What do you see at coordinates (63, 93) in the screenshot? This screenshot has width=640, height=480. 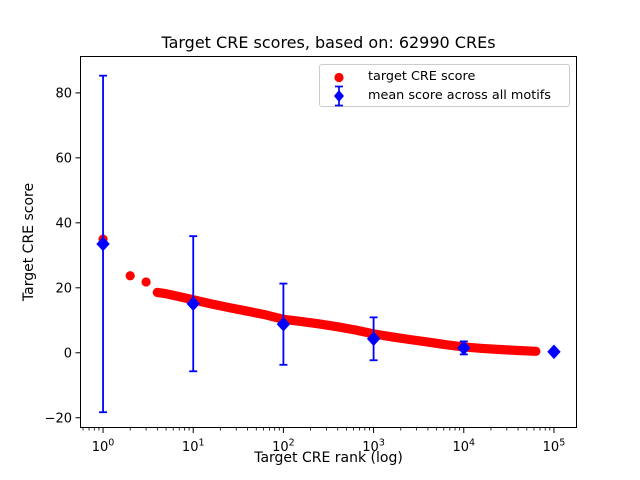 I see `y-tick-label: 80` at bounding box center [63, 93].